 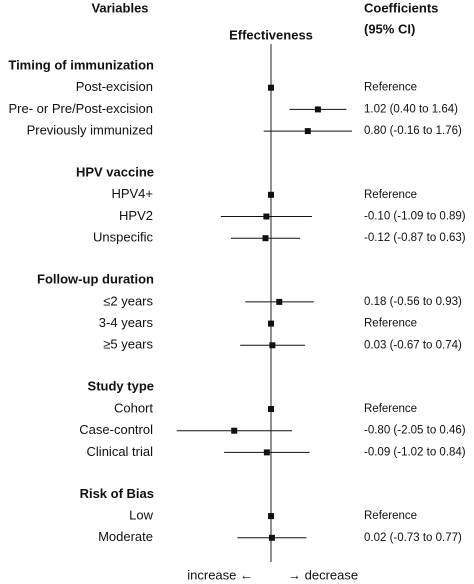 What do you see at coordinates (114, 86) in the screenshot?
I see `row-label: Post-excision` at bounding box center [114, 86].